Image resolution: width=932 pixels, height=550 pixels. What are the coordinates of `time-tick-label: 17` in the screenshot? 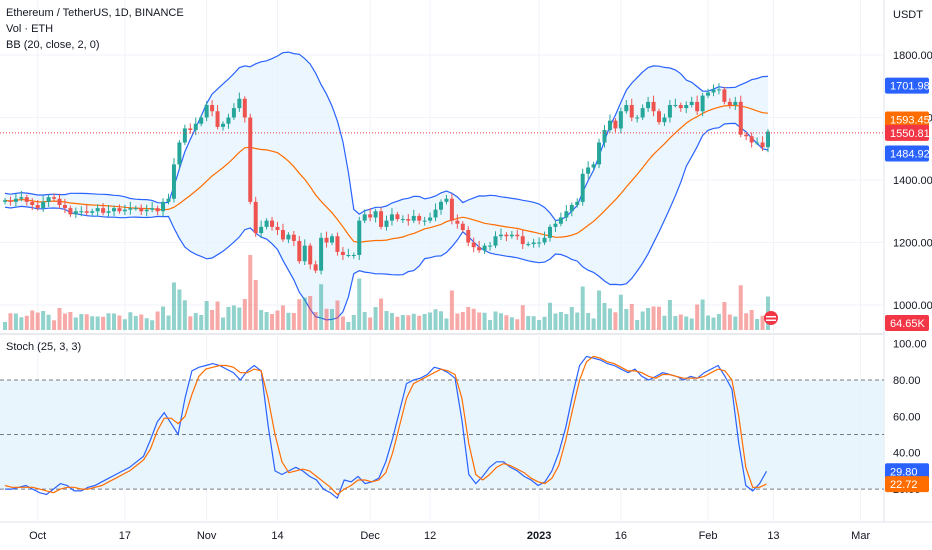 It's located at (125, 536).